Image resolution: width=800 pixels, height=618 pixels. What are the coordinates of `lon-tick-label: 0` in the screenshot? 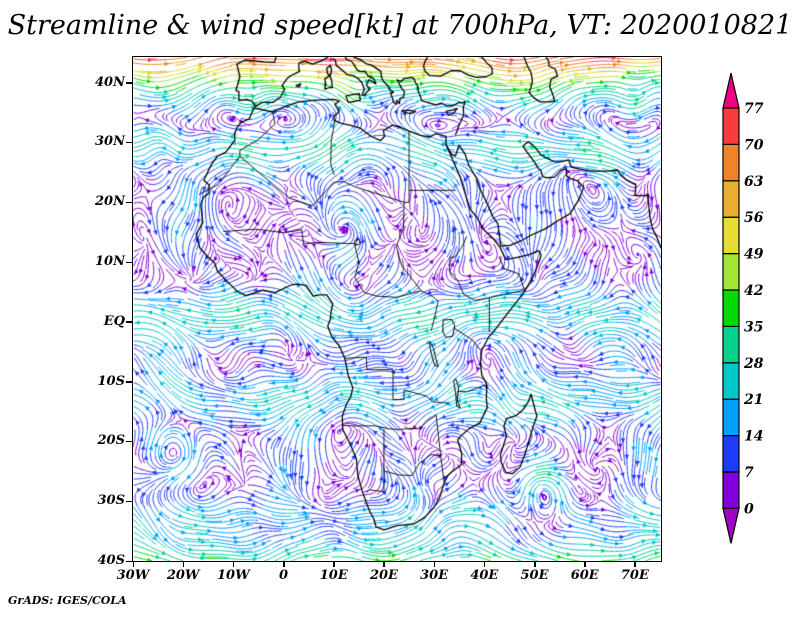 It's located at (284, 575).